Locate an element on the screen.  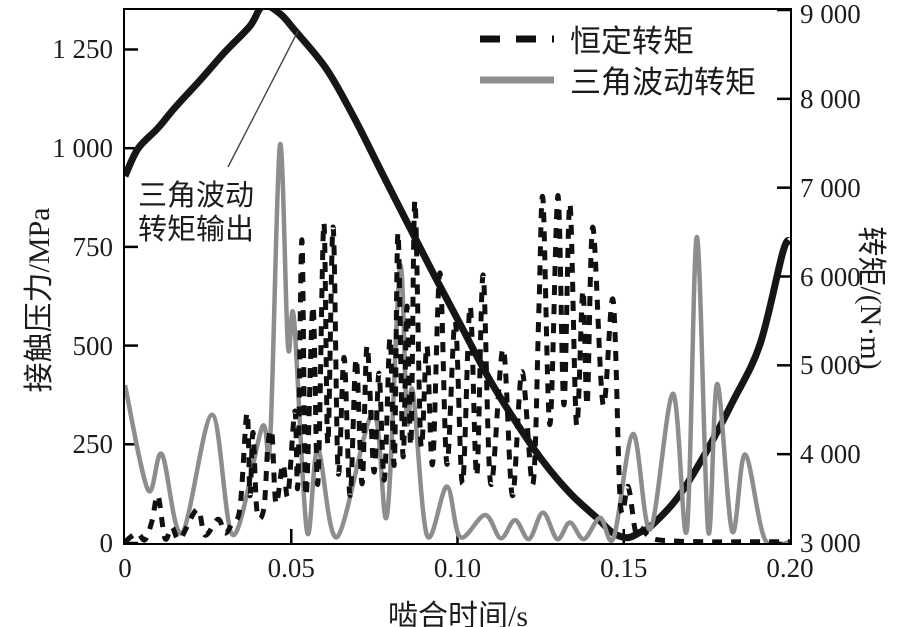
legend: 恒定转矩 三角波动转矩 is located at coordinates (617, 60).